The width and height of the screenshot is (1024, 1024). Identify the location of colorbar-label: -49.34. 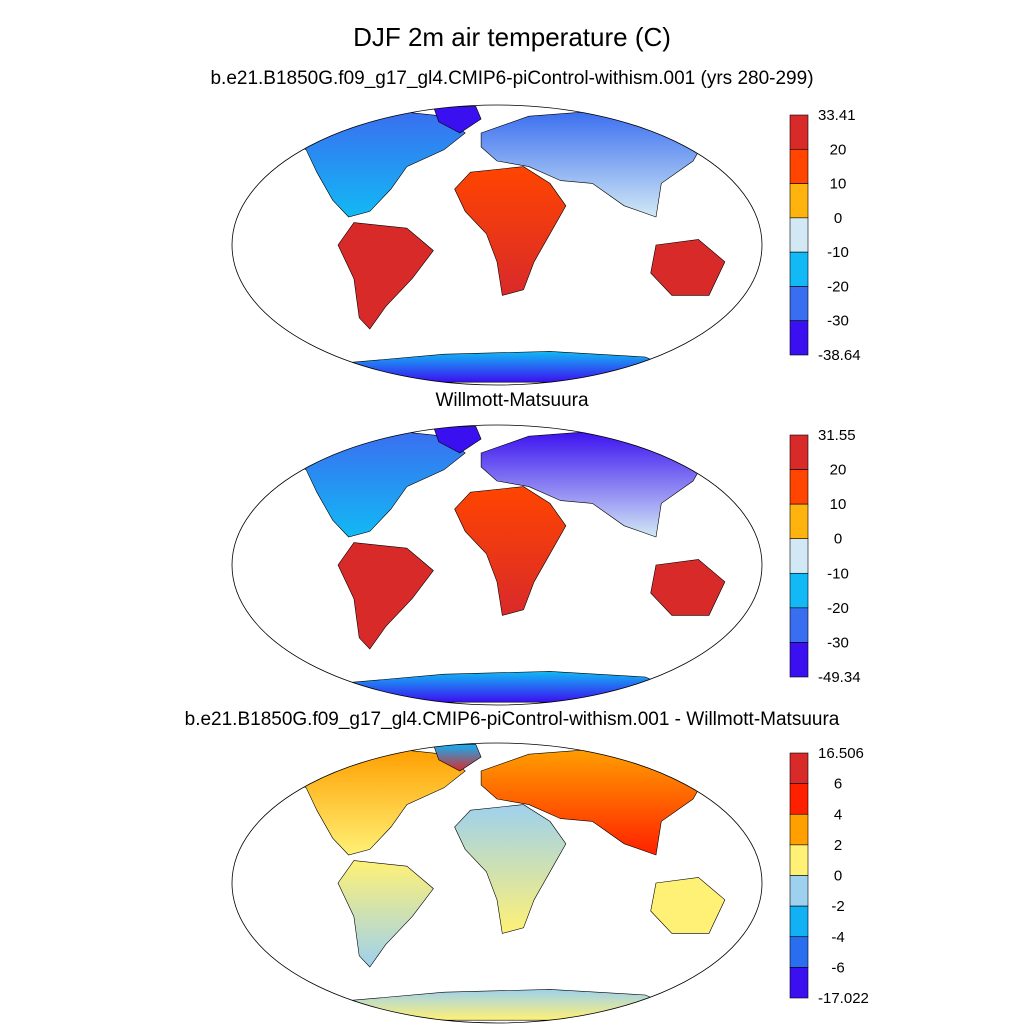
(839, 677).